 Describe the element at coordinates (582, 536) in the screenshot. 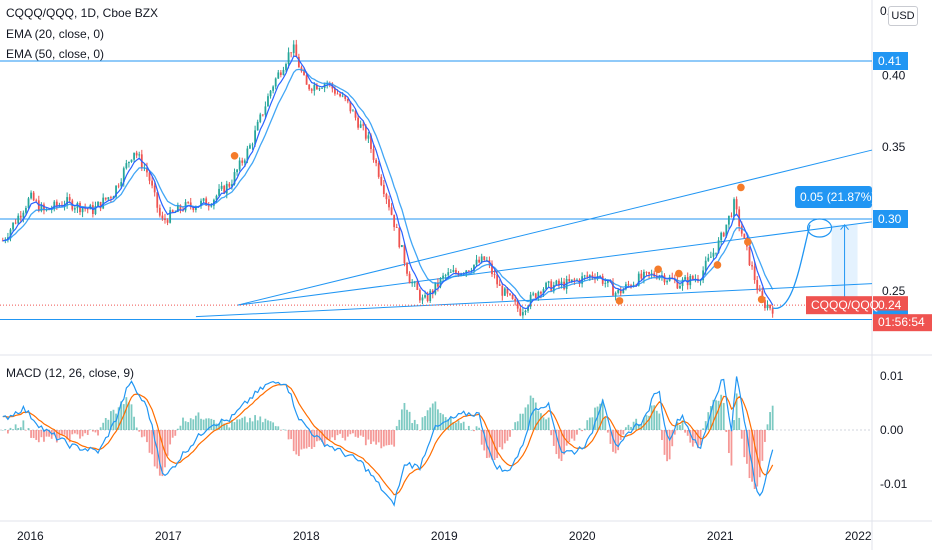

I see `time-tick-4: 2020` at that location.